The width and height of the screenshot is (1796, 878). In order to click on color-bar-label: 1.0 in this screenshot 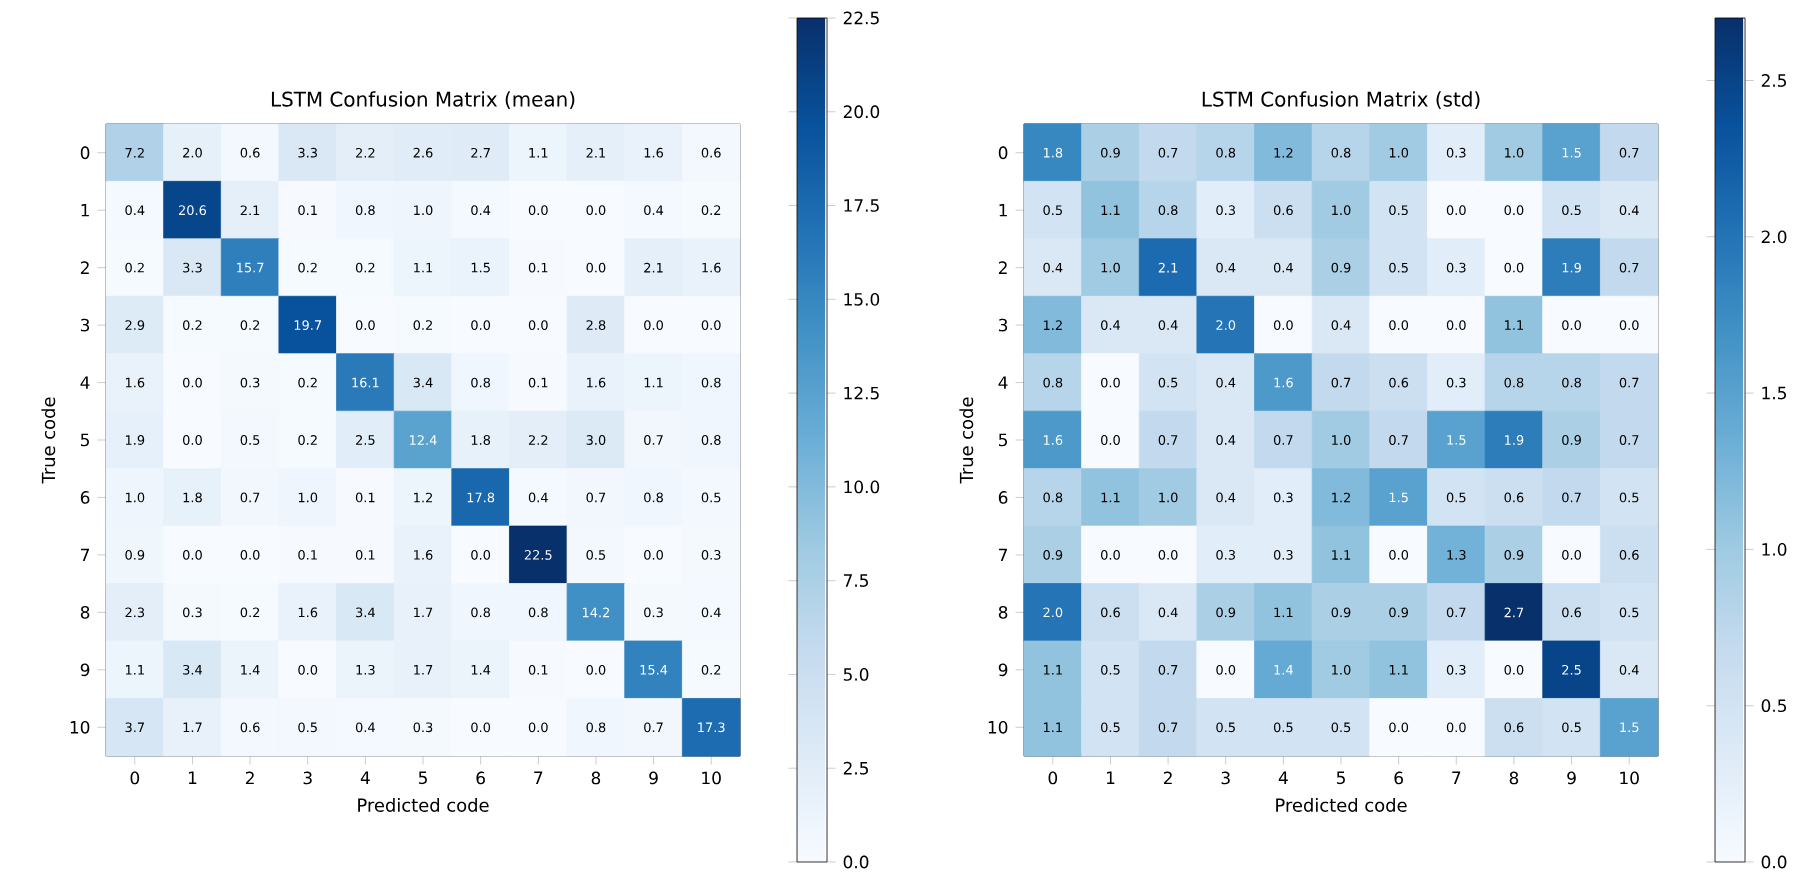, I will do `click(1774, 549)`.